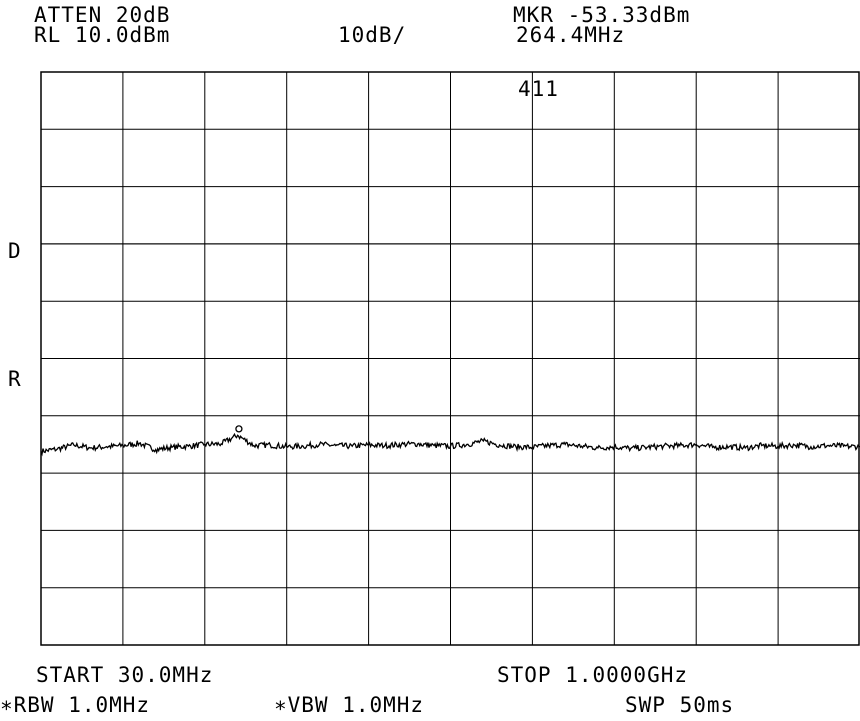  I want to click on start-frequency-readout: START 30.0MHz, so click(125, 675).